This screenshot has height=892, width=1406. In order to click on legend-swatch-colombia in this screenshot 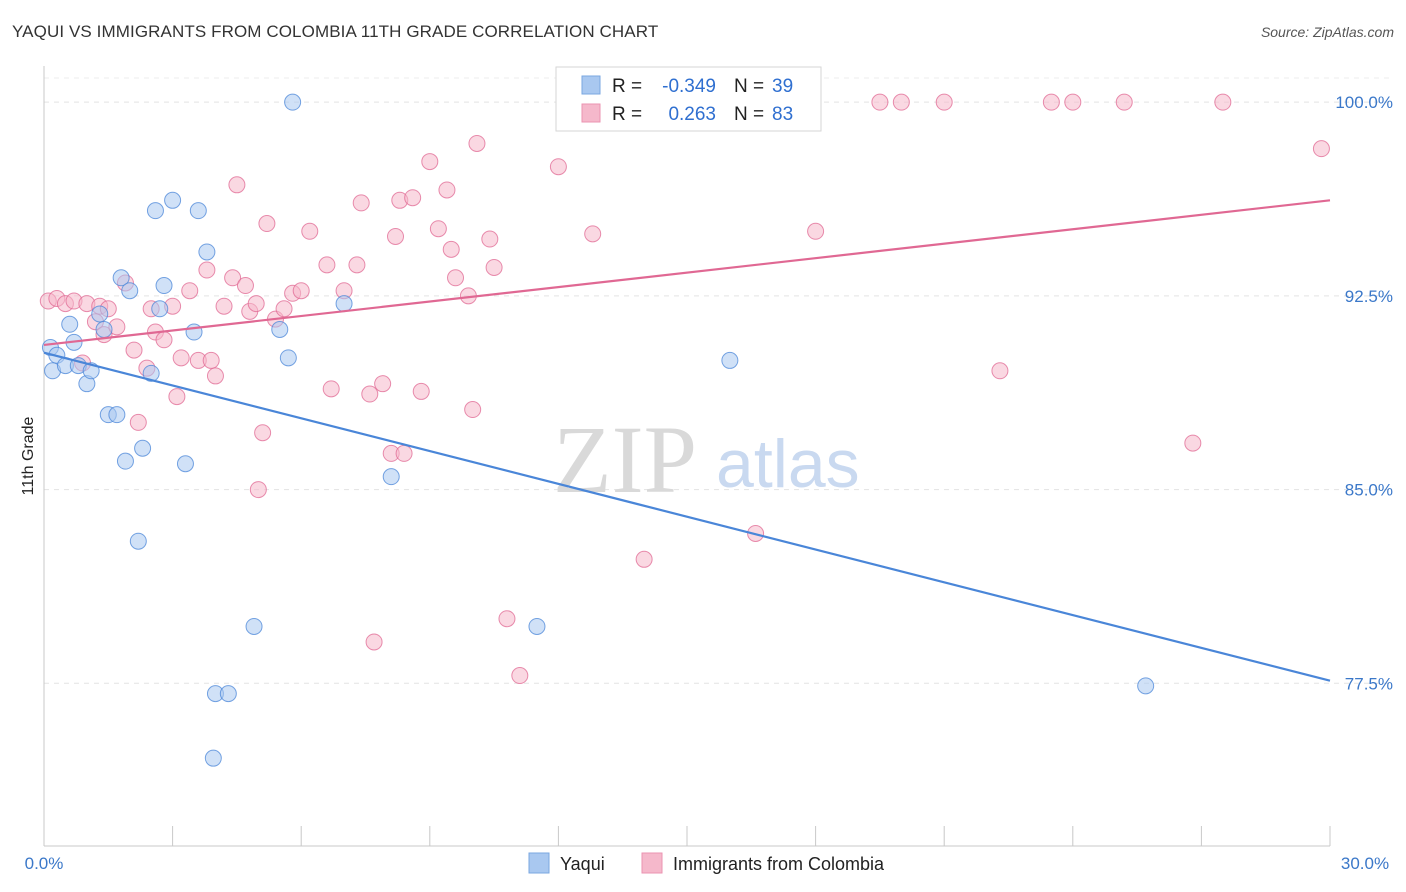, I will do `click(652, 863)`.